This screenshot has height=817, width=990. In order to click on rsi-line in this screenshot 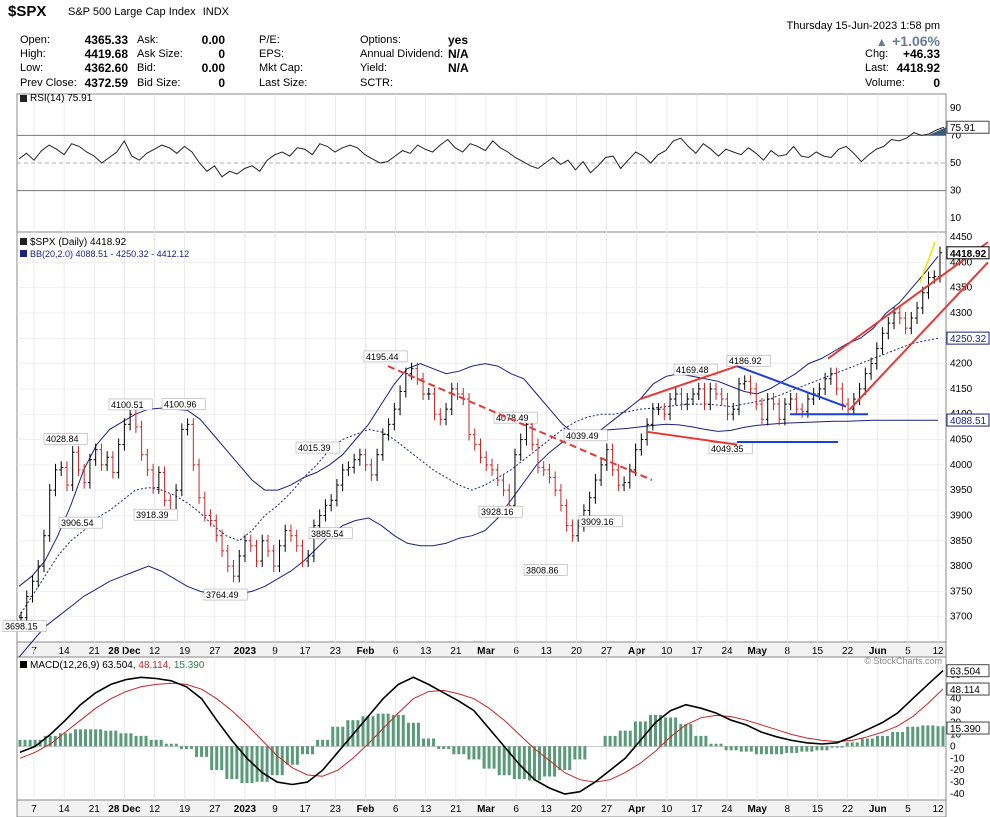, I will do `click(481, 152)`.